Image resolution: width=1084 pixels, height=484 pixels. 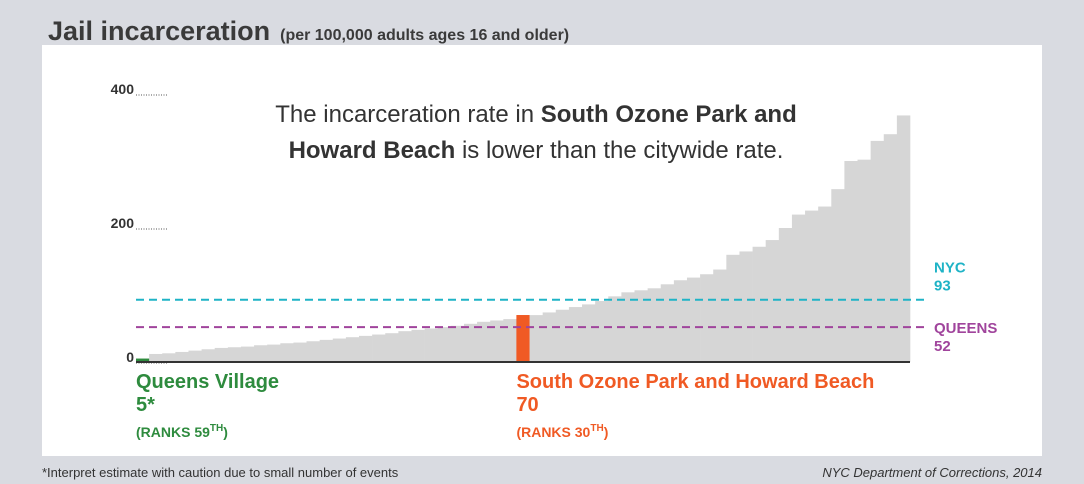 I want to click on rank-label: (RANKS 30TH), so click(x=562, y=431).